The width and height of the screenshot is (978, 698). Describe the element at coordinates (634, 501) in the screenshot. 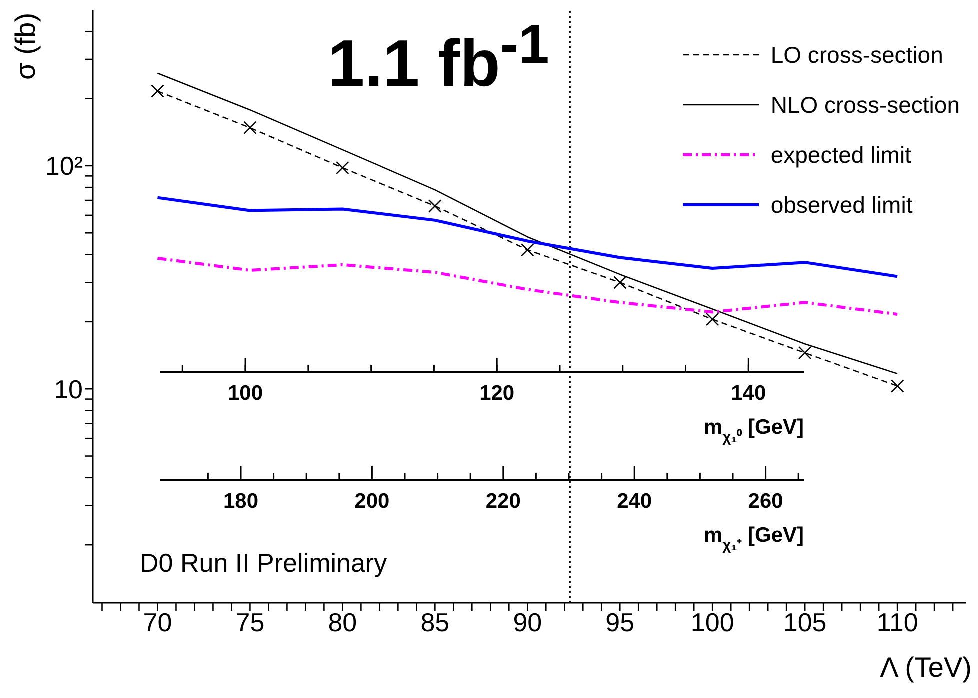

I see `annotation: 240` at that location.